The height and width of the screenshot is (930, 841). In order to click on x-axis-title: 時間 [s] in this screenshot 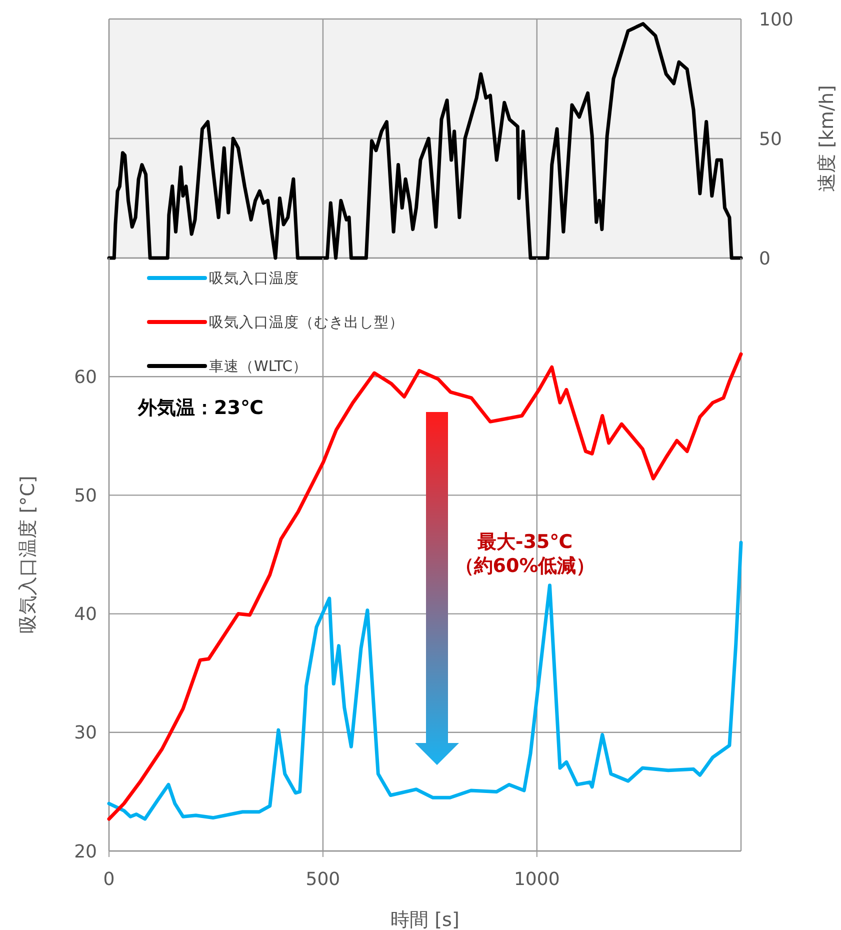, I will do `click(425, 919)`.